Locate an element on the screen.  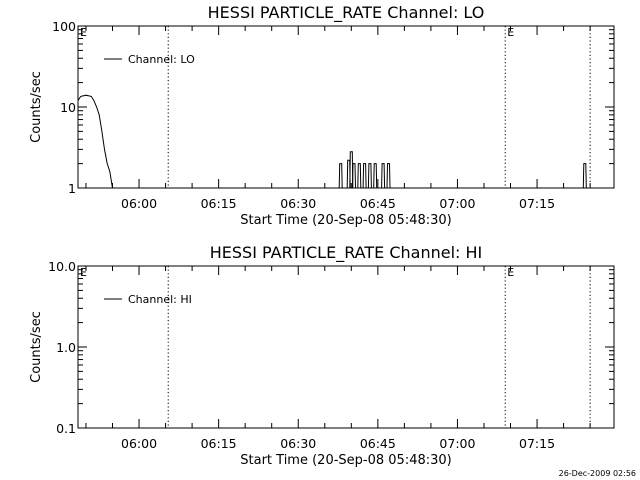
y-tick-label: 0.1 is located at coordinates (66, 428).